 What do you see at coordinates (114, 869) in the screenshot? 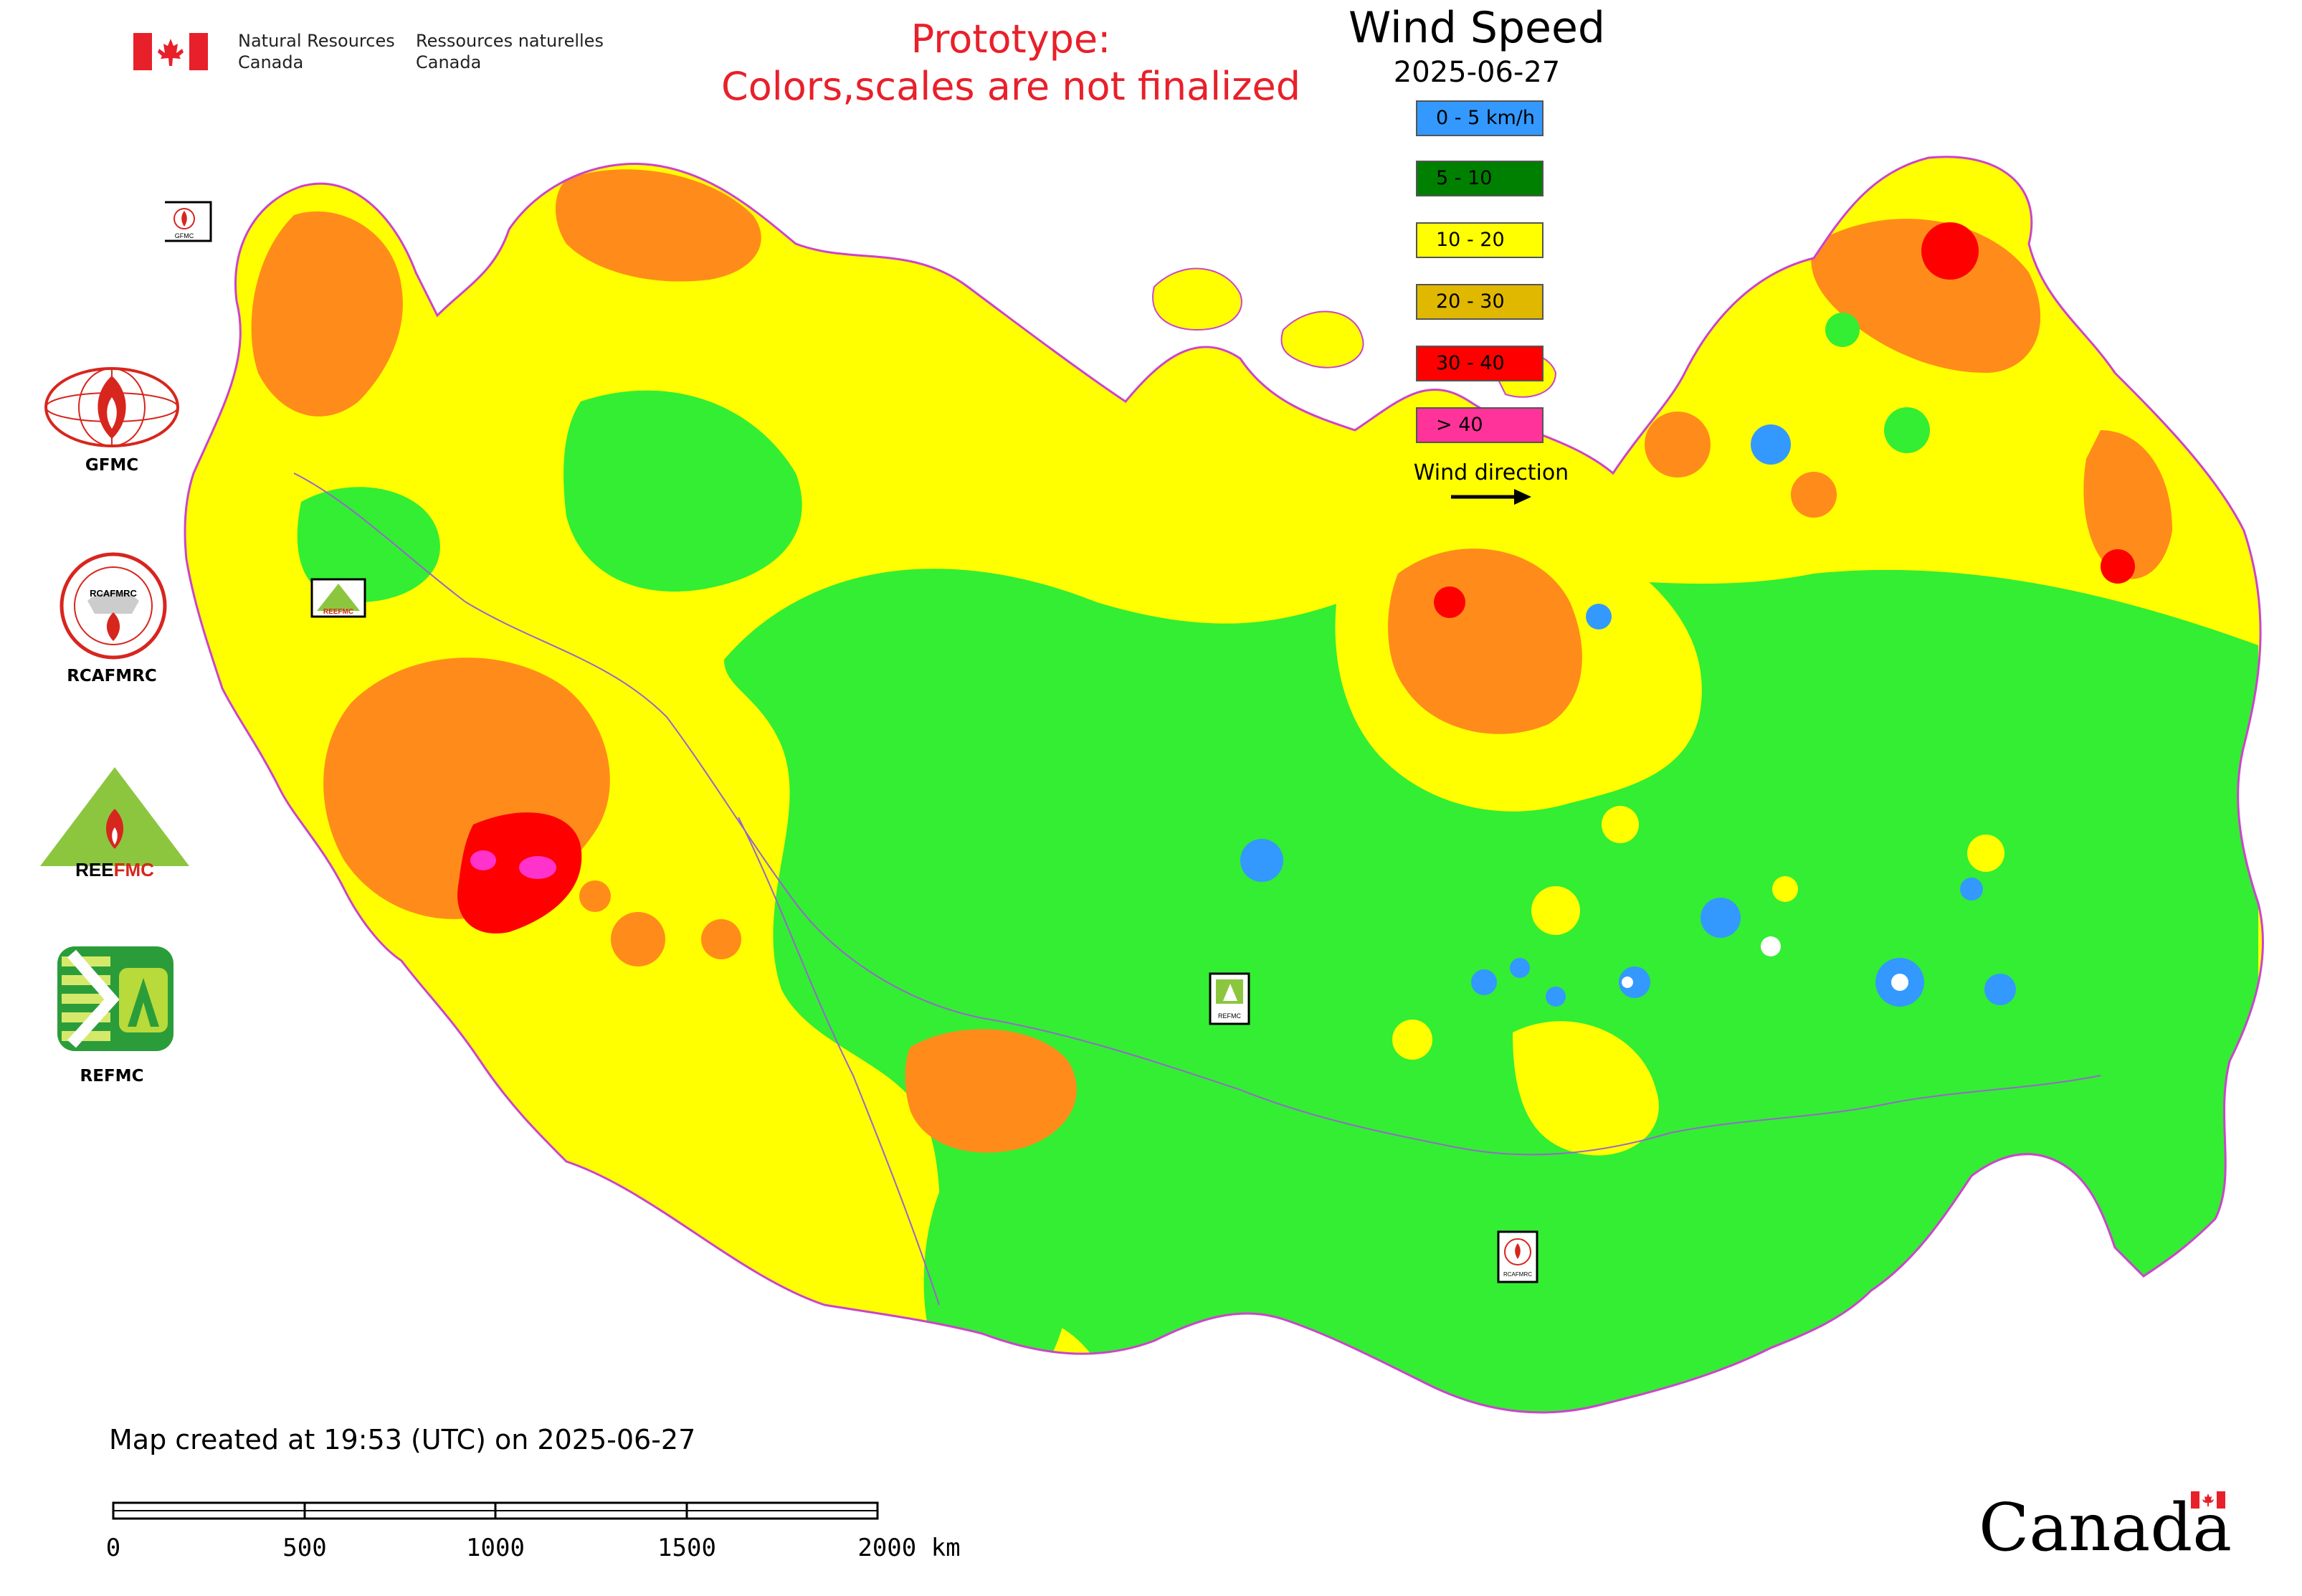
I see `svg-text: REEFMC` at bounding box center [114, 869].